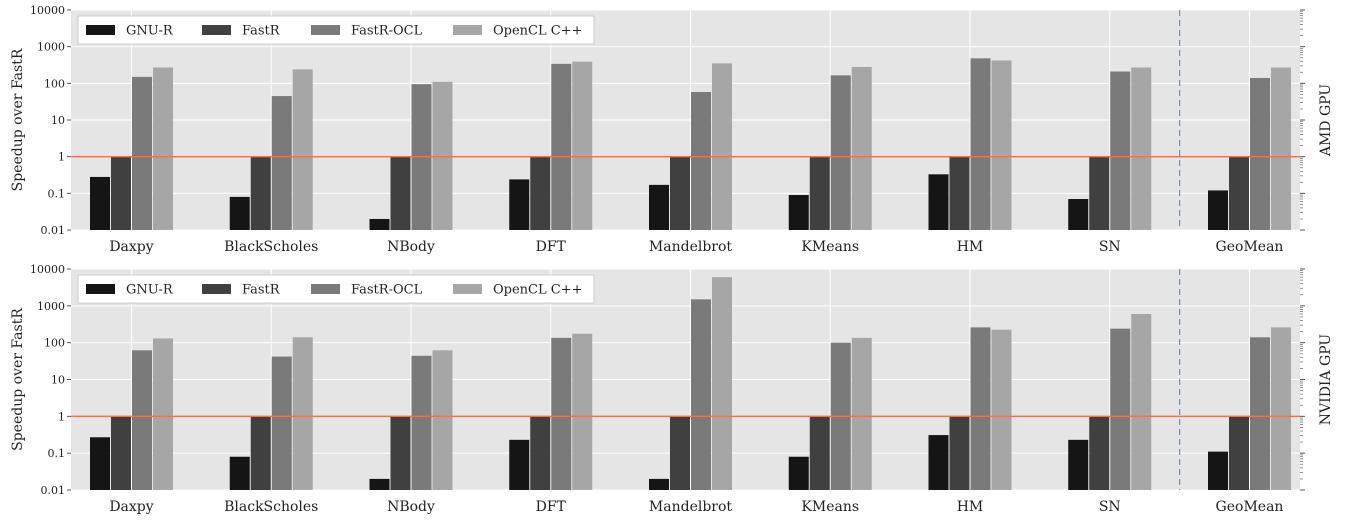  What do you see at coordinates (830, 247) in the screenshot?
I see `category-label: KMeans` at bounding box center [830, 247].